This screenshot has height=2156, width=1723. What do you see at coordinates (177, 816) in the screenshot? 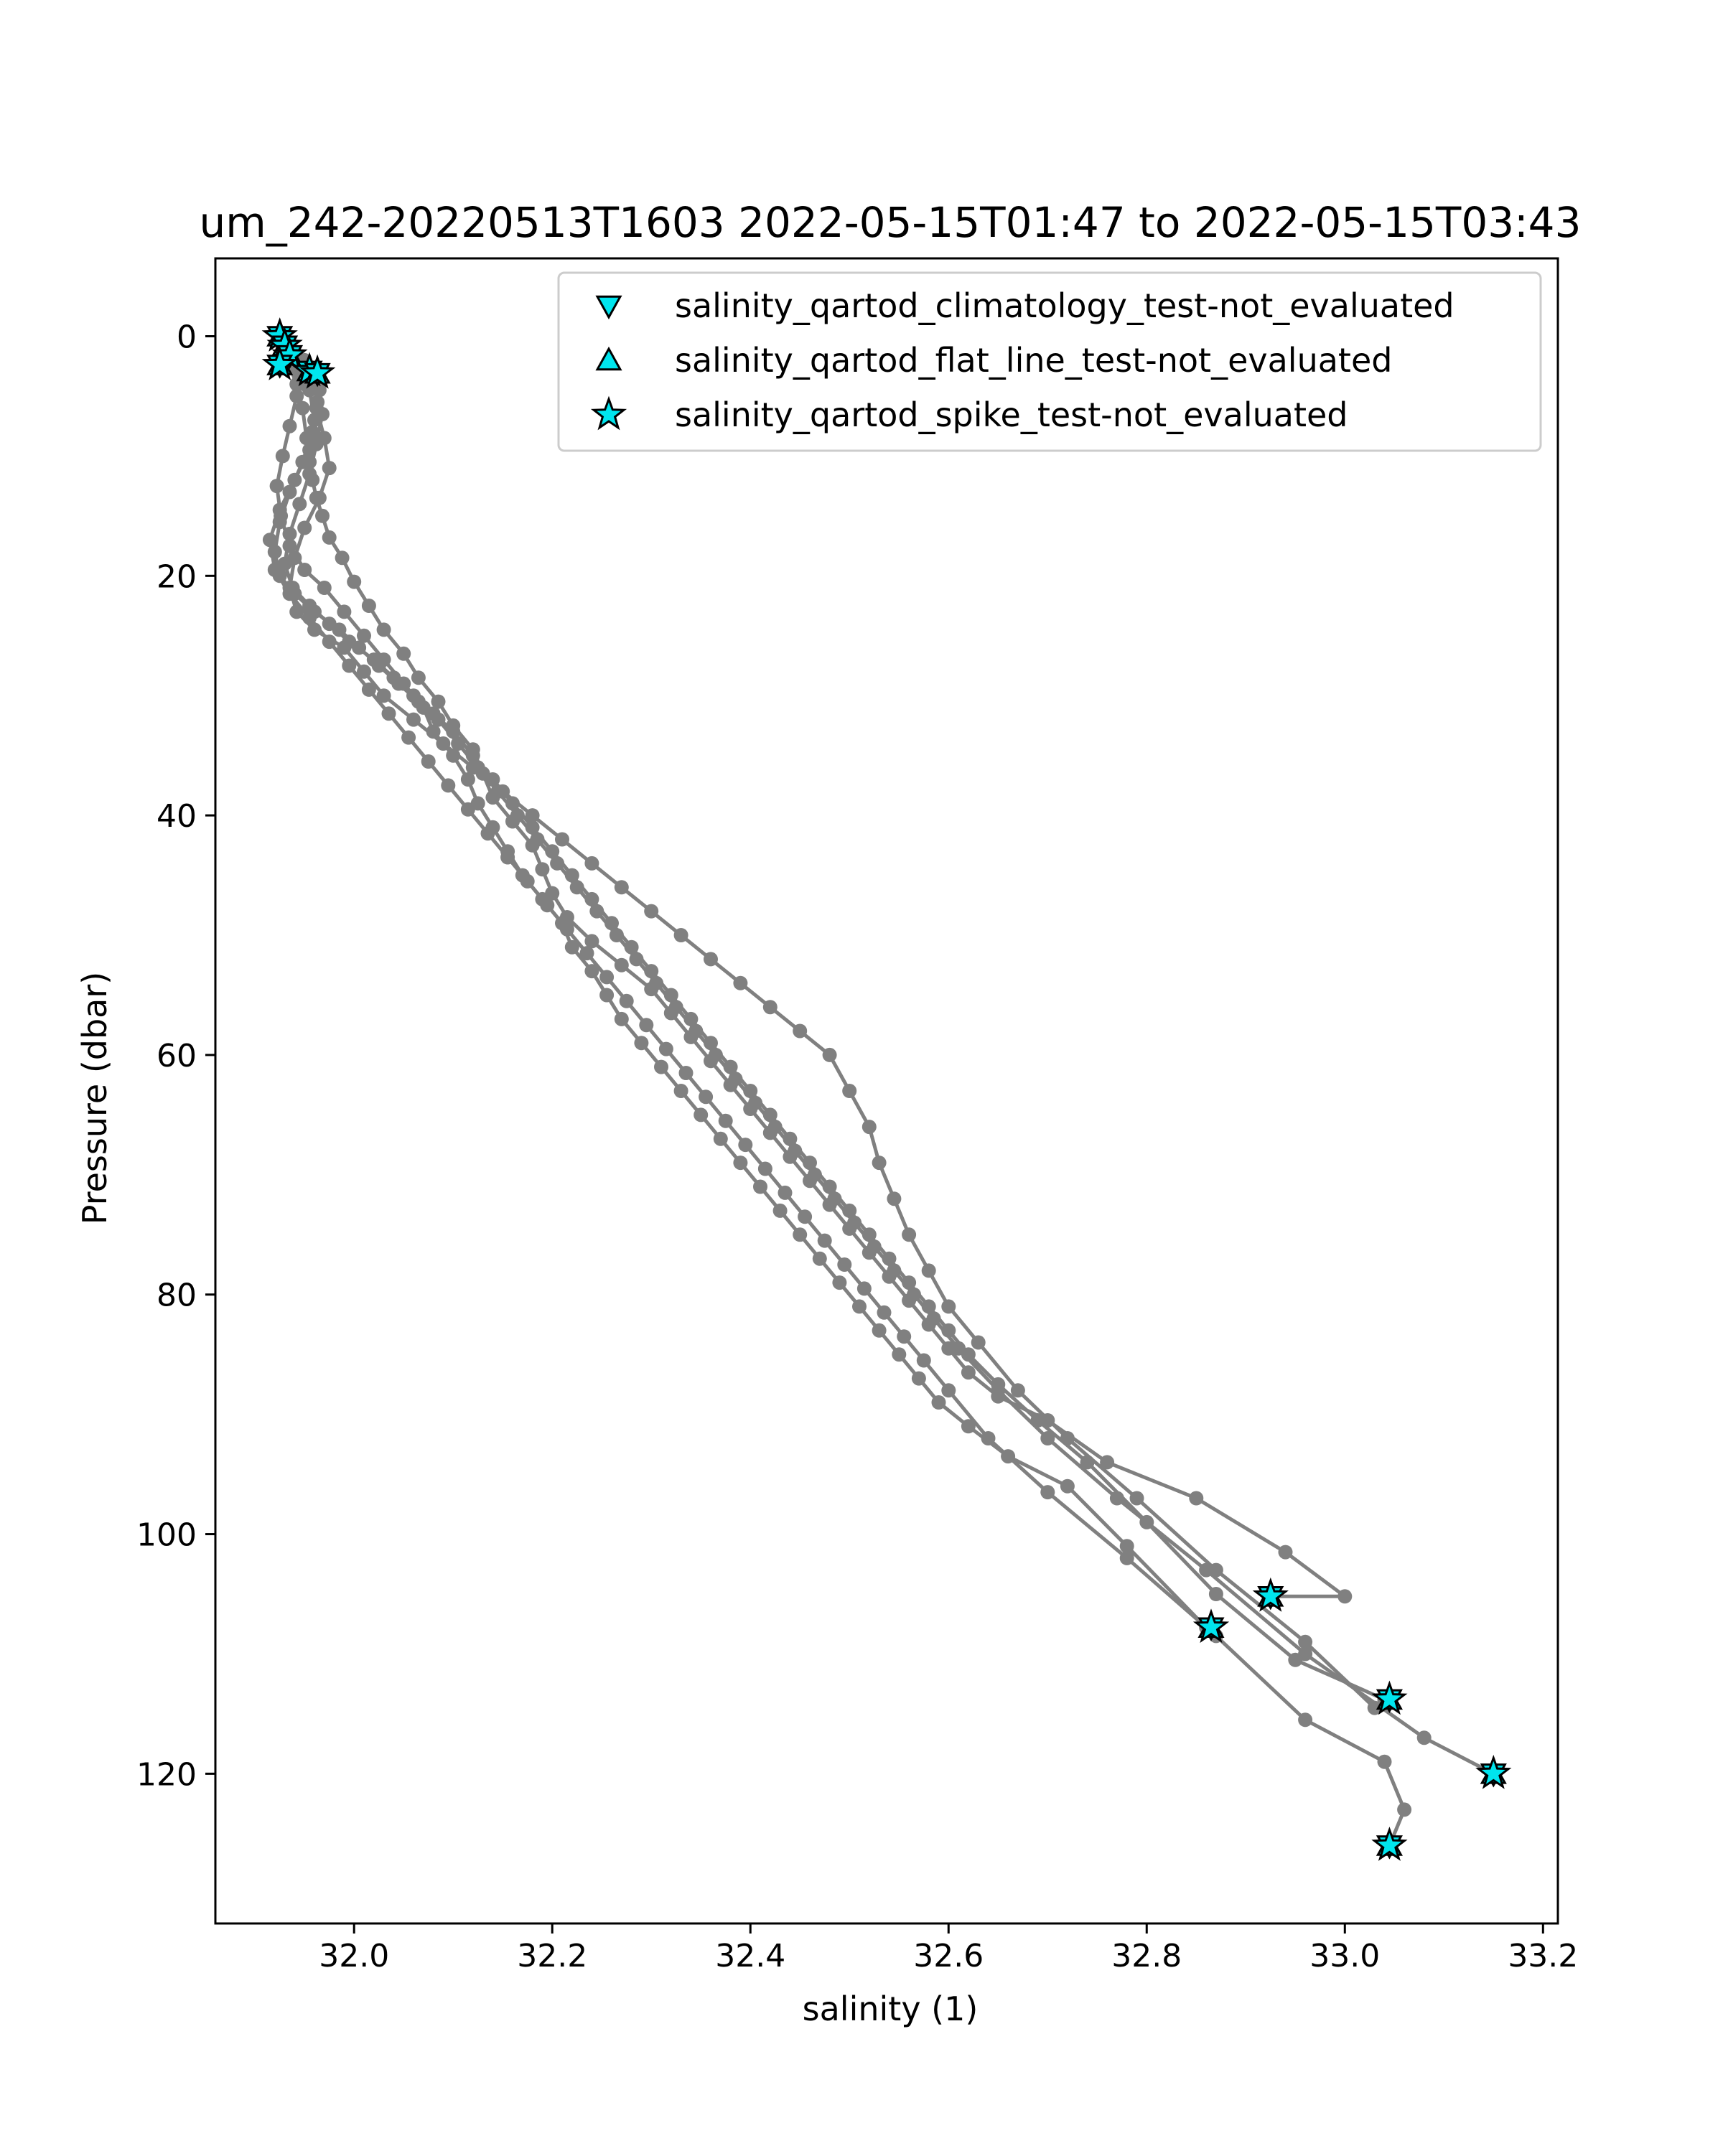
I see `y-tick-label: 40` at bounding box center [177, 816].